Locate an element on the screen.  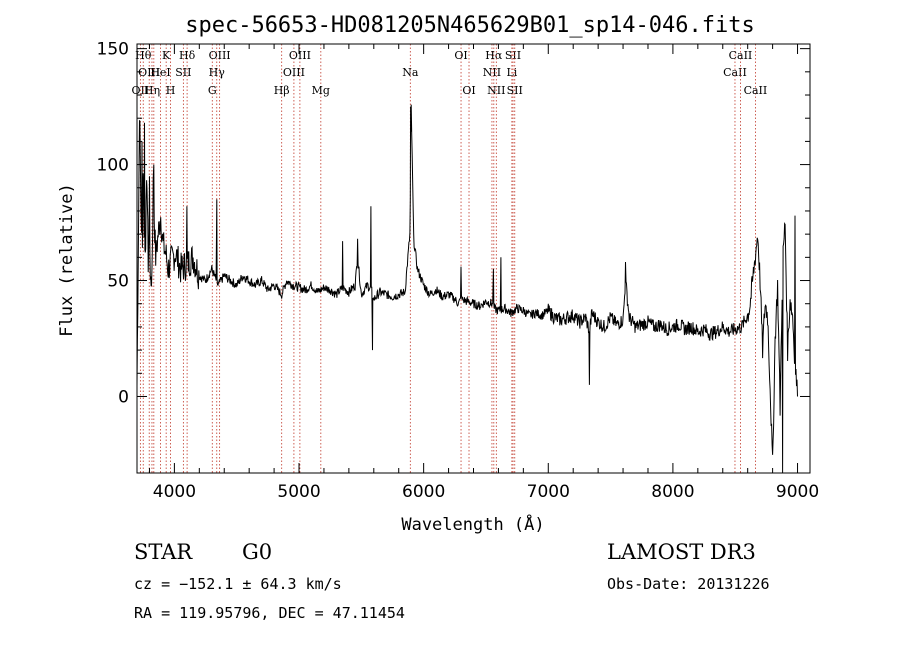
line-marker-label: Hα is located at coordinates (494, 55).